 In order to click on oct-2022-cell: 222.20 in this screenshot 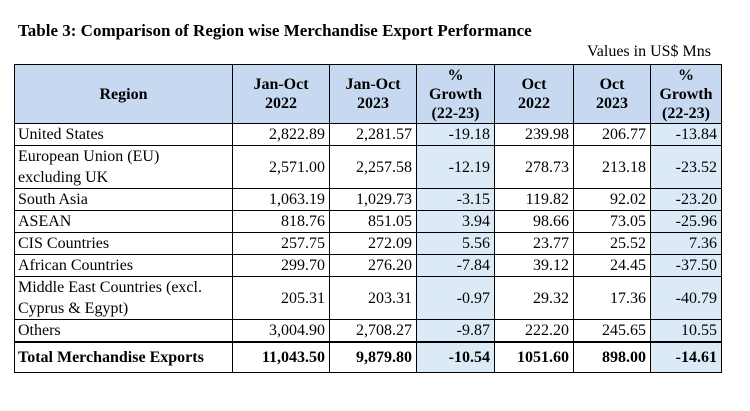, I will do `click(534, 331)`.